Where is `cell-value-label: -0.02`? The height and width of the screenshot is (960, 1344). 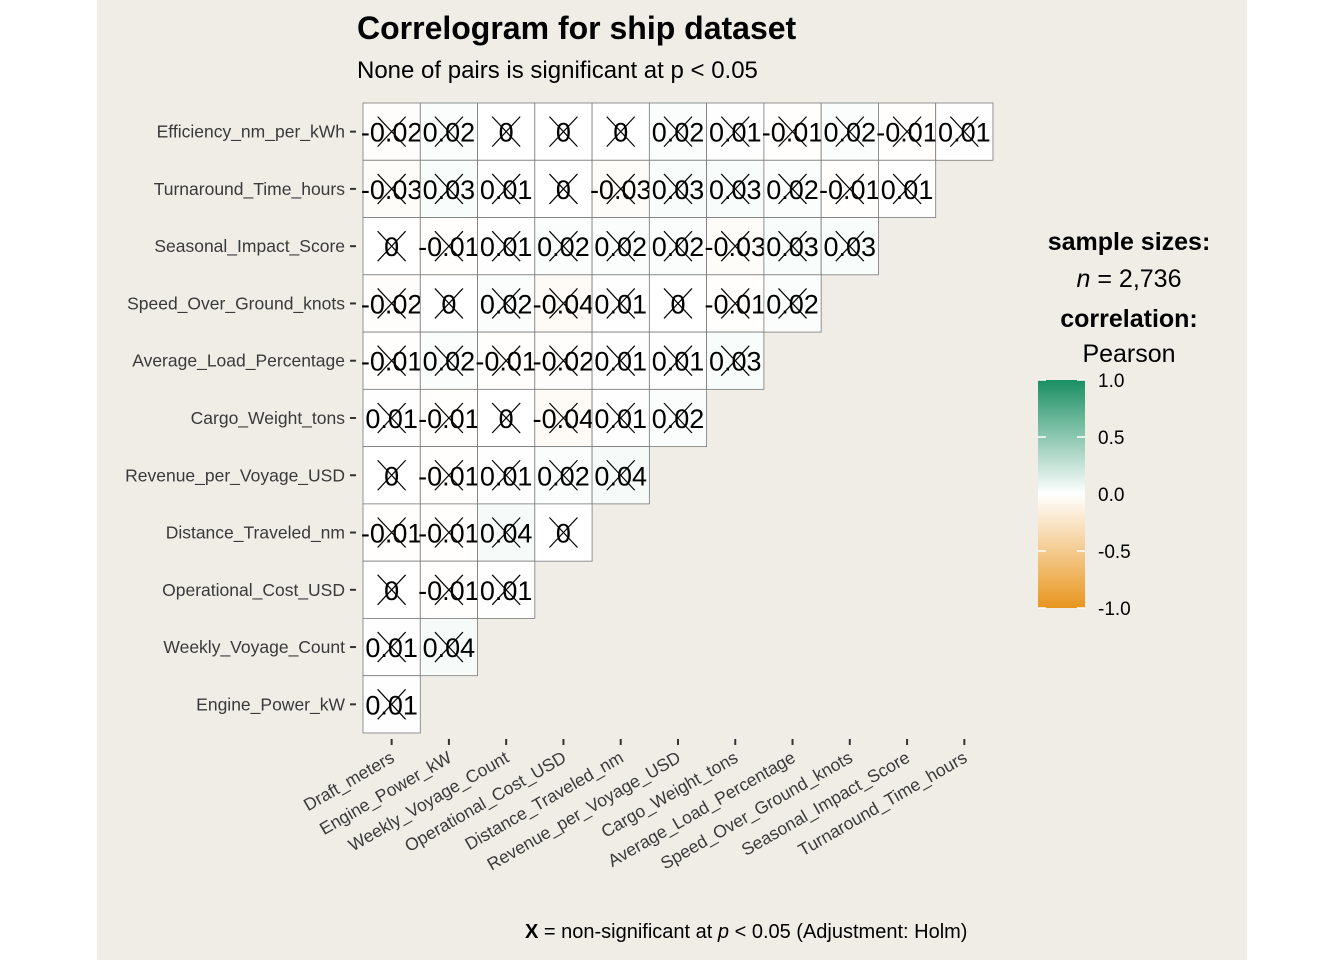 cell-value-label: -0.02 is located at coordinates (392, 133).